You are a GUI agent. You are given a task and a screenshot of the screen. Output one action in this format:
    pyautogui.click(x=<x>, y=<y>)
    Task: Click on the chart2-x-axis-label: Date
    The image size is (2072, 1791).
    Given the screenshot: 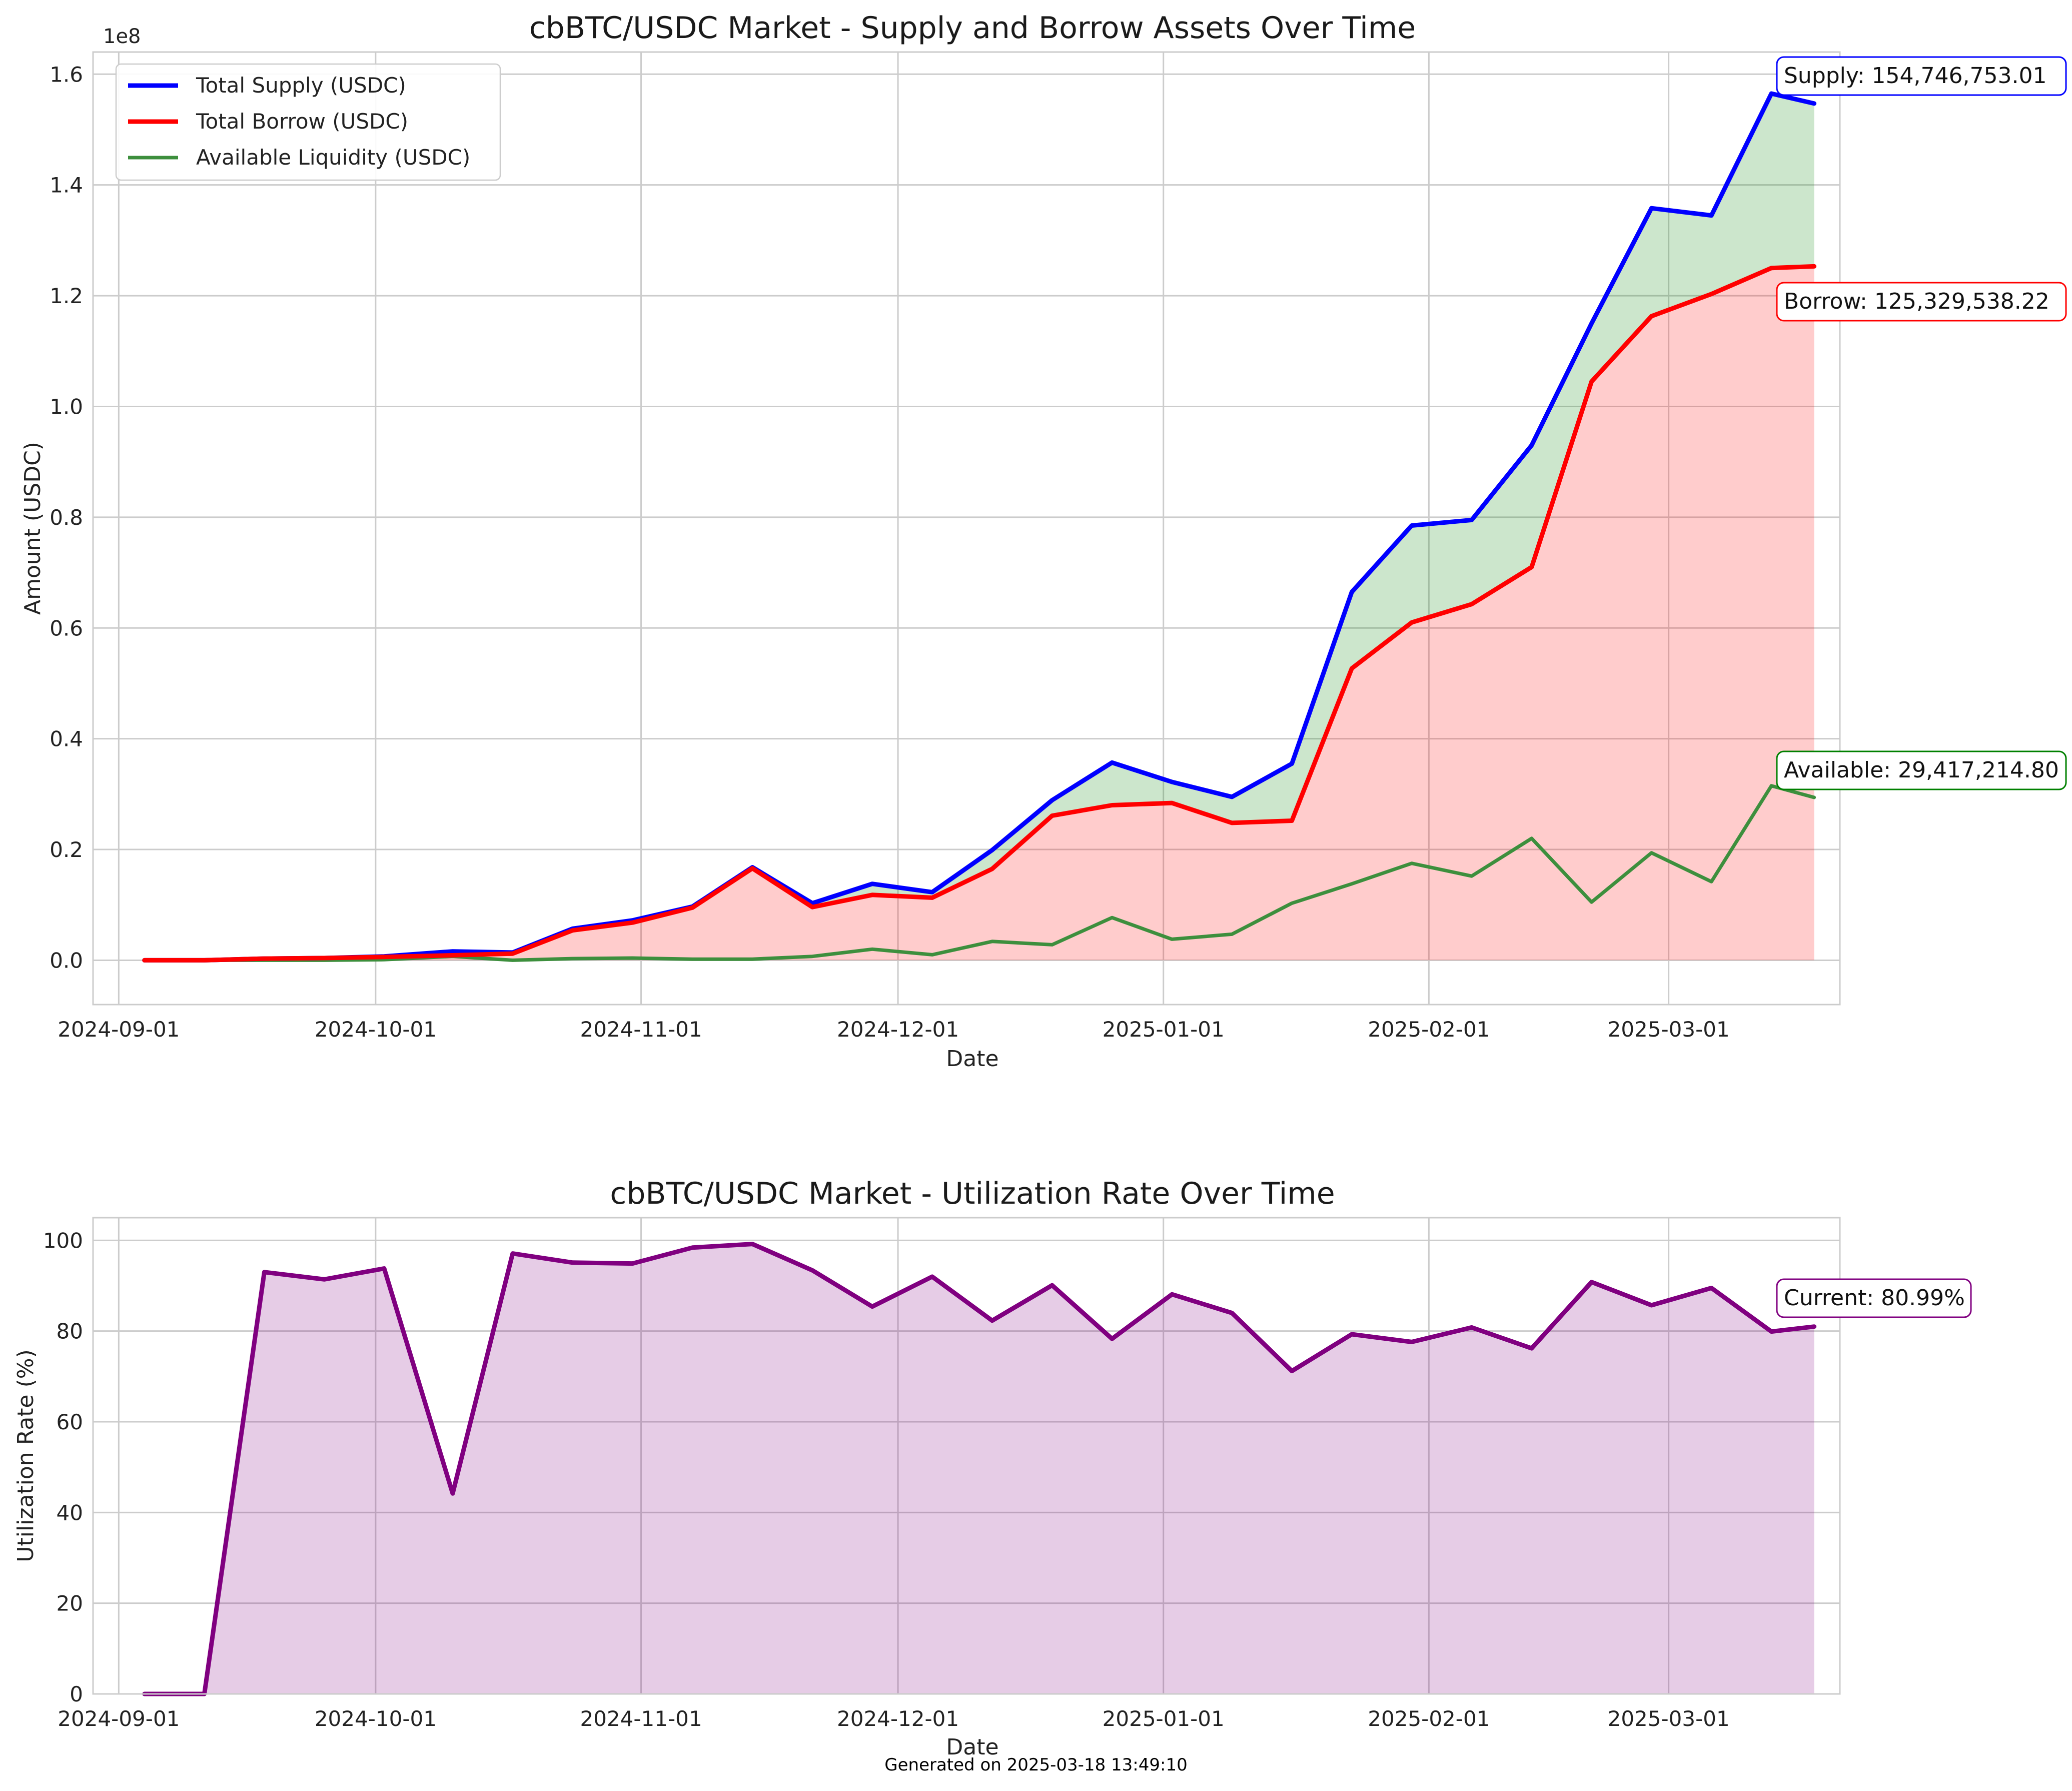 What is the action you would take?
    pyautogui.click(x=972, y=1747)
    